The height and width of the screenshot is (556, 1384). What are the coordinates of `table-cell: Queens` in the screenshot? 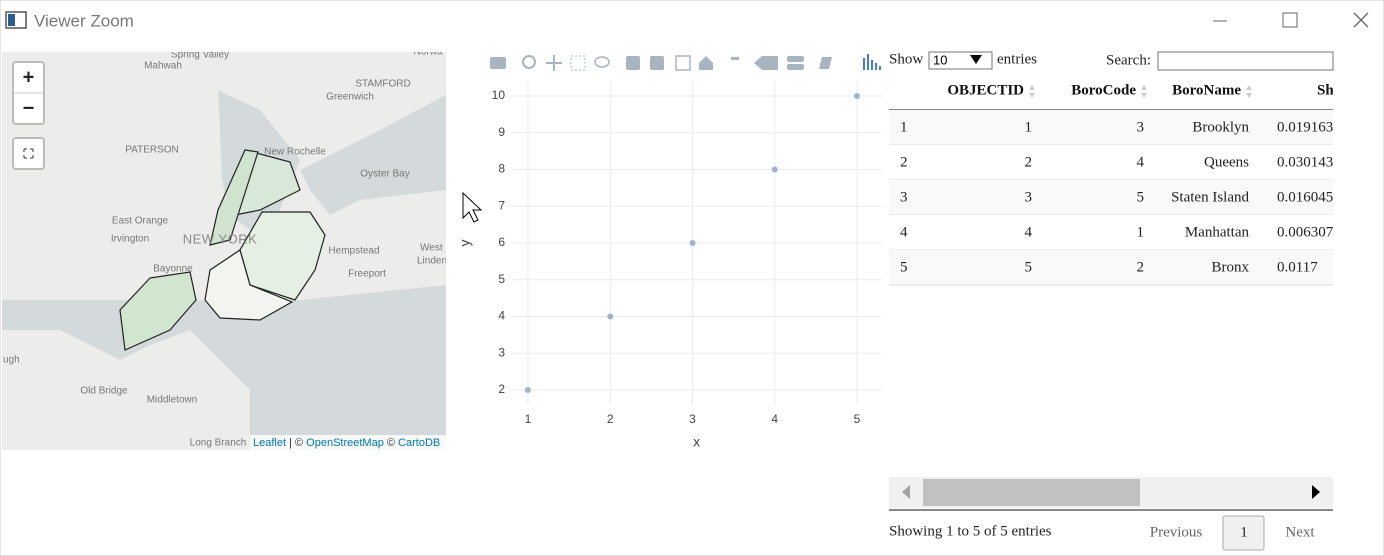 It's located at (1226, 162).